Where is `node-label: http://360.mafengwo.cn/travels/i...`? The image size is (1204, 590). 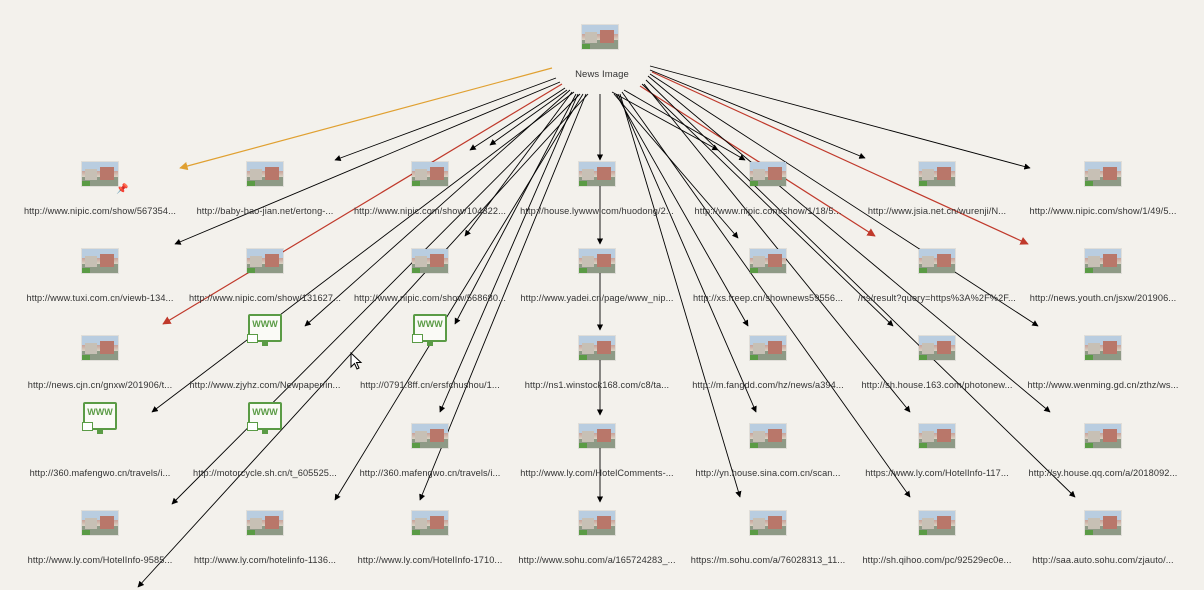
node-label: http://360.mafengwo.cn/travels/i... is located at coordinates (100, 473).